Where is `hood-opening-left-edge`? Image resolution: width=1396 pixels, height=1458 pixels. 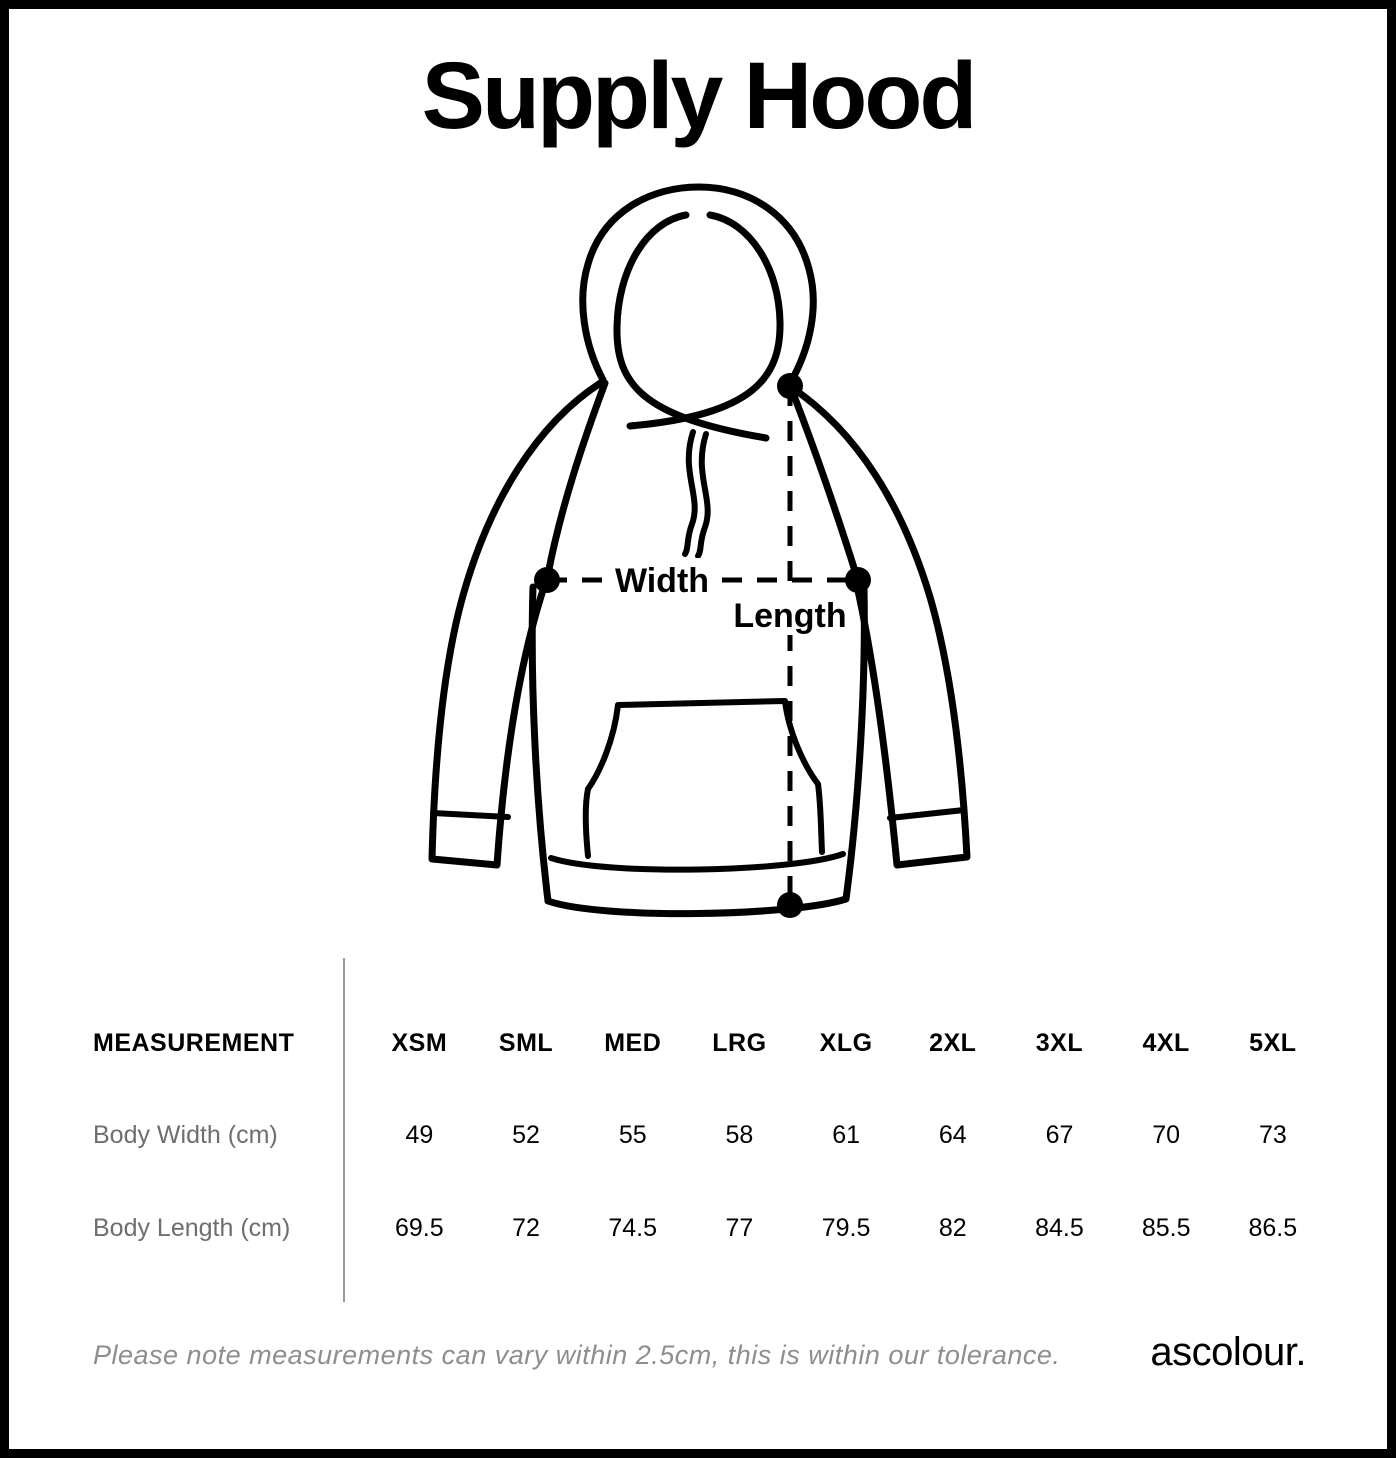
hood-opening-left-edge is located at coordinates (691, 326).